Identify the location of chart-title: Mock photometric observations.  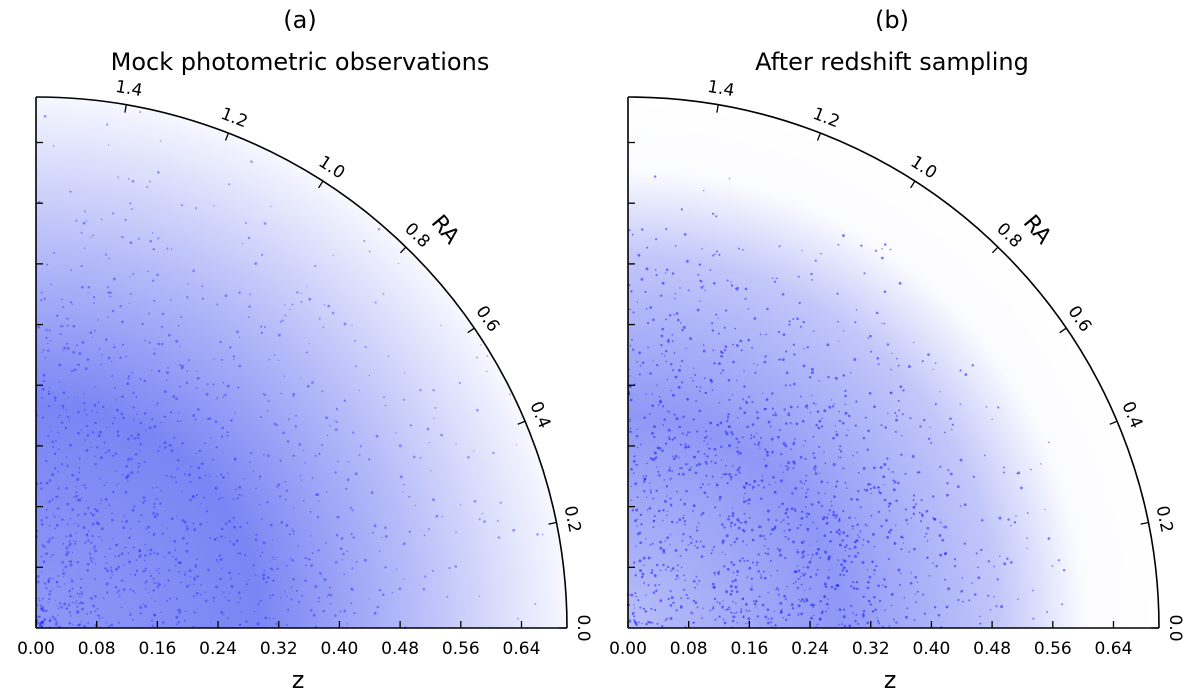
(300, 62).